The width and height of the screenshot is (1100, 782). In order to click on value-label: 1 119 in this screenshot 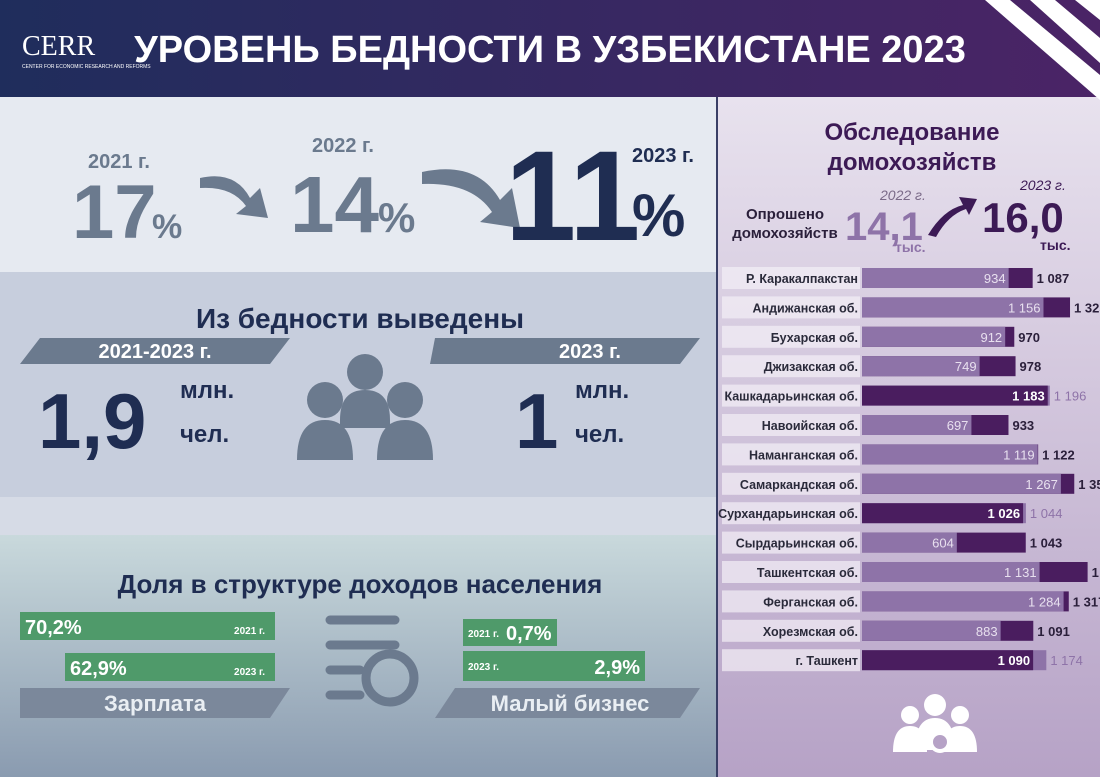, I will do `click(1019, 454)`.